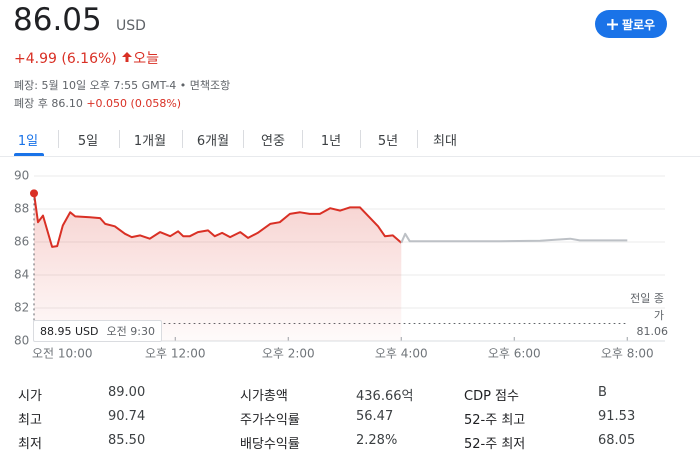  I want to click on y-tick-label: 88, so click(21, 209).